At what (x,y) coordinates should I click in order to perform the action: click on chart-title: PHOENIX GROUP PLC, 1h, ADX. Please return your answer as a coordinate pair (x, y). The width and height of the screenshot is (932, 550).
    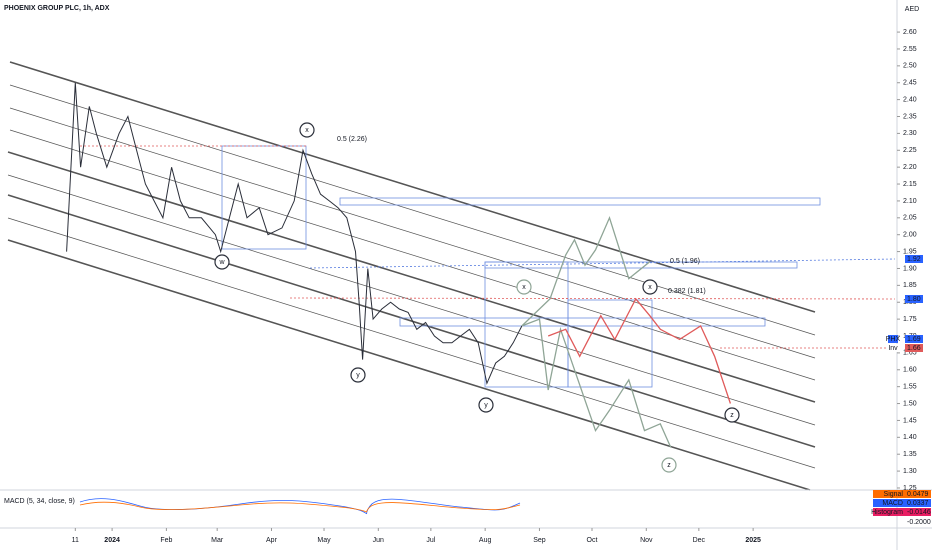
    Looking at the image, I should click on (57, 8).